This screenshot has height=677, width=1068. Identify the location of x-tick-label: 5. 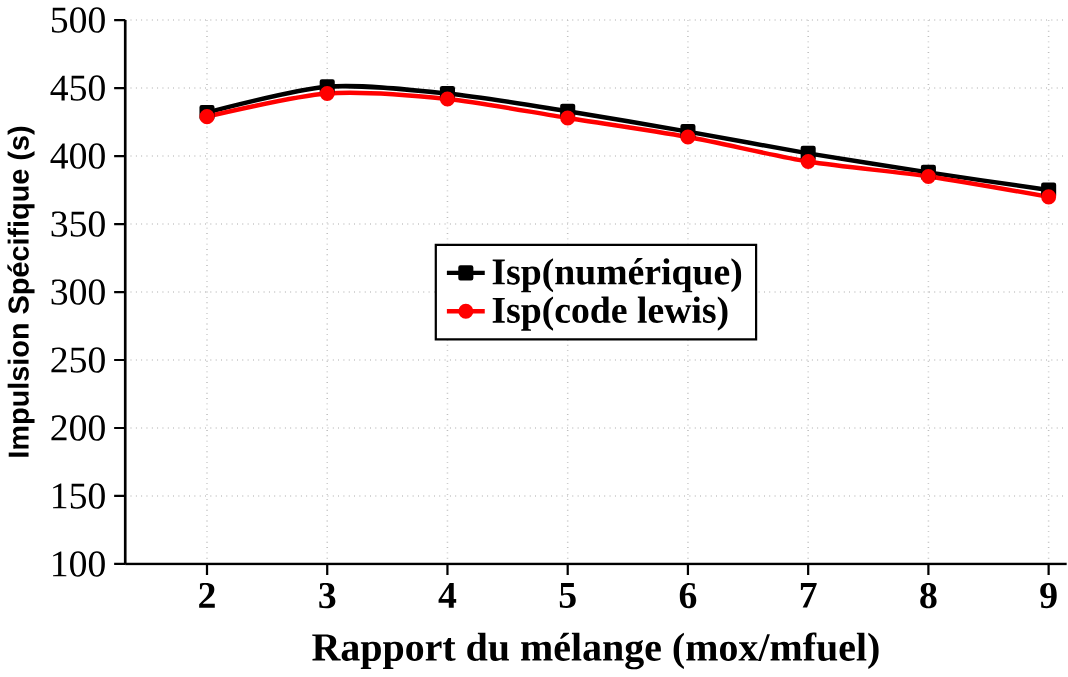
(567, 596).